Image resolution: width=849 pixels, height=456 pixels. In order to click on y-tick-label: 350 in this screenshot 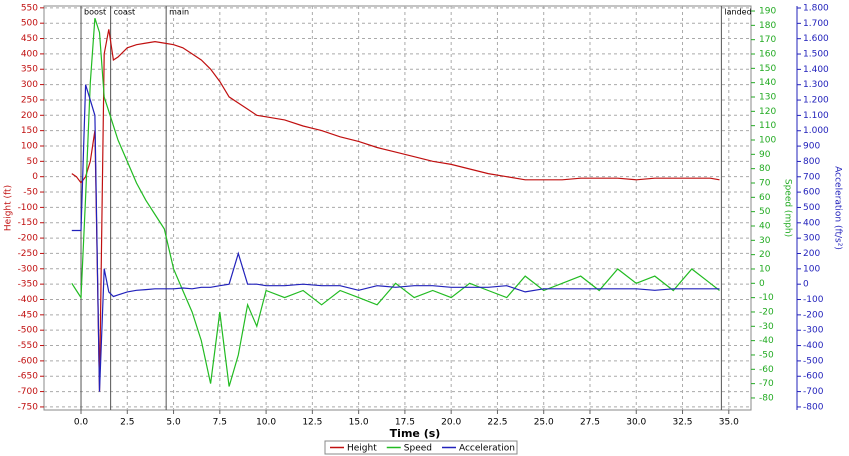, I will do `click(29, 70)`.